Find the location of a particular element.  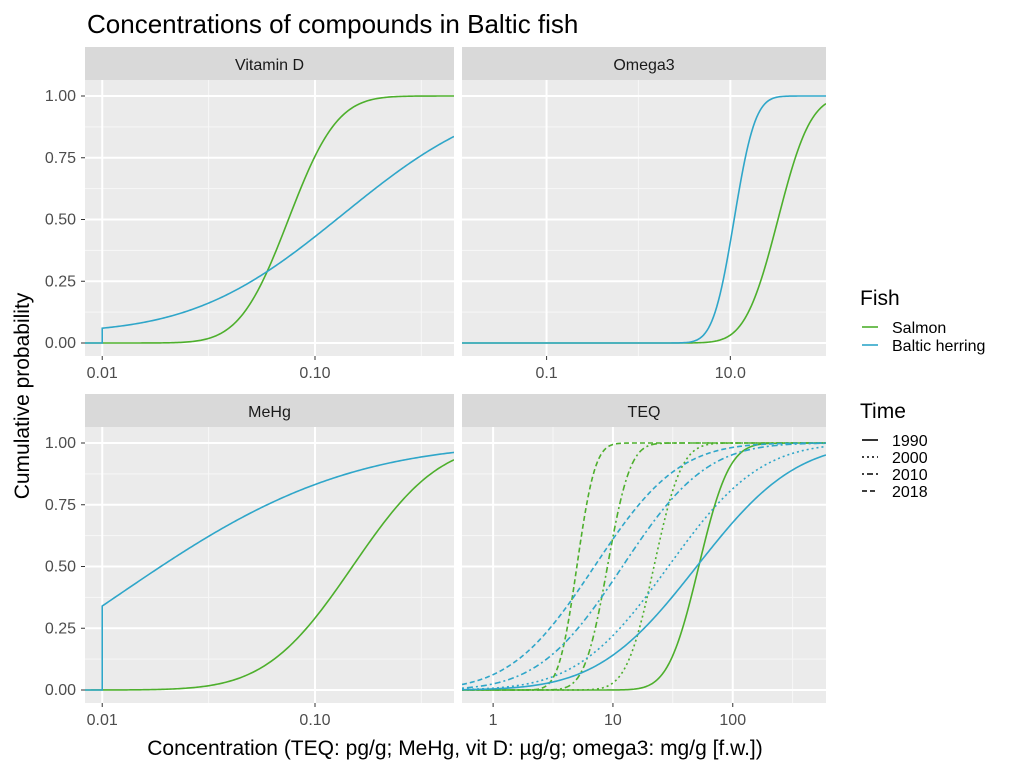

facet-strip-label: Omega3 is located at coordinates (643, 65).